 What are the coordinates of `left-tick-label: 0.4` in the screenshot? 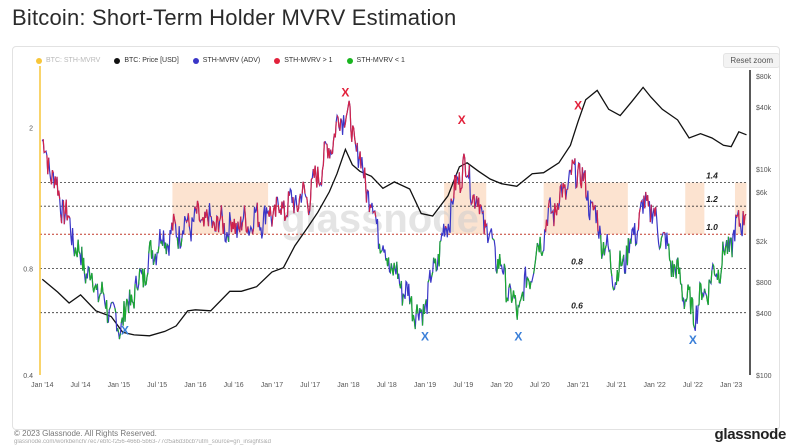 It's located at (28, 376).